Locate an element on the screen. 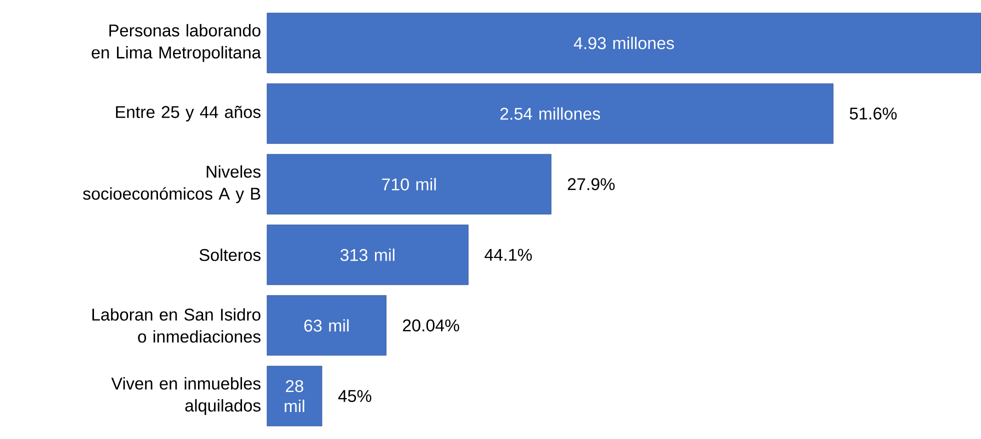 Image resolution: width=981 pixels, height=439 pixels. annotation: 313 mil is located at coordinates (367, 255).